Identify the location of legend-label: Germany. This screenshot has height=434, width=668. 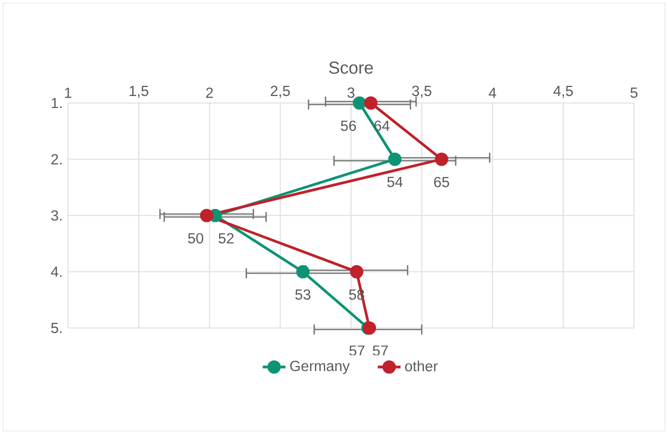
(320, 367).